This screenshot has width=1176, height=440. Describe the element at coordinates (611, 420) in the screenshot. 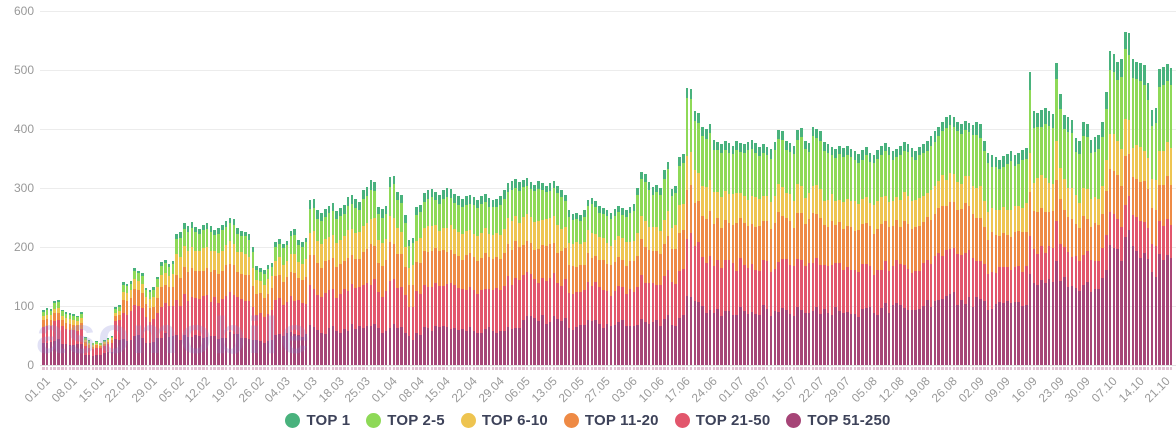

I see `legend-item-top-11-20: TOP 11-20` at that location.